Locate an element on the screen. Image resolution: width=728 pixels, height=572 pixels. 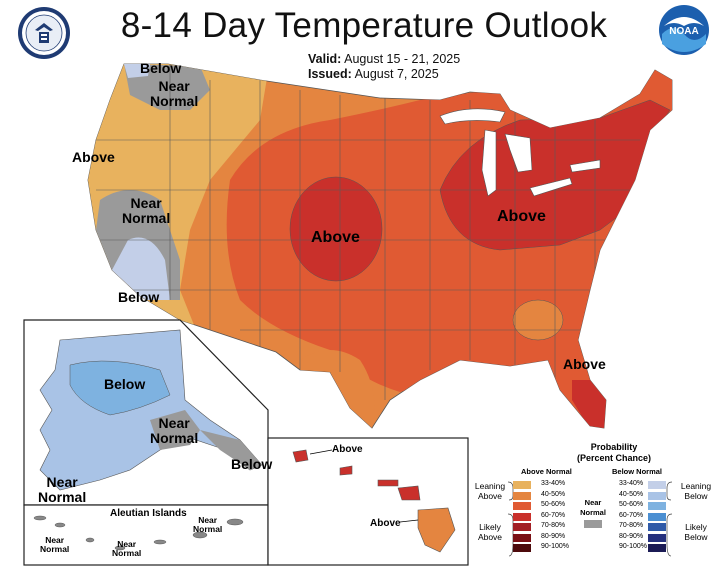
label-nw-near-line1: Near is located at coordinates (174, 86).